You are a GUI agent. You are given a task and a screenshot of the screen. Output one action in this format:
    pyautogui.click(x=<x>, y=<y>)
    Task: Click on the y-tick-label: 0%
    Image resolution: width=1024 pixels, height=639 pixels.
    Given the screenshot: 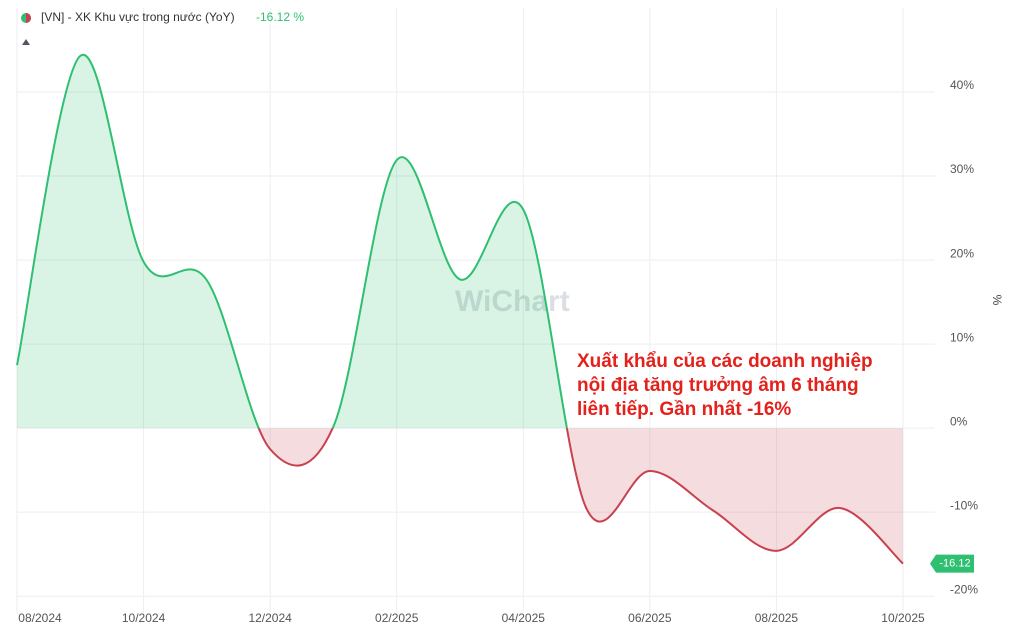 What is the action you would take?
    pyautogui.click(x=959, y=421)
    